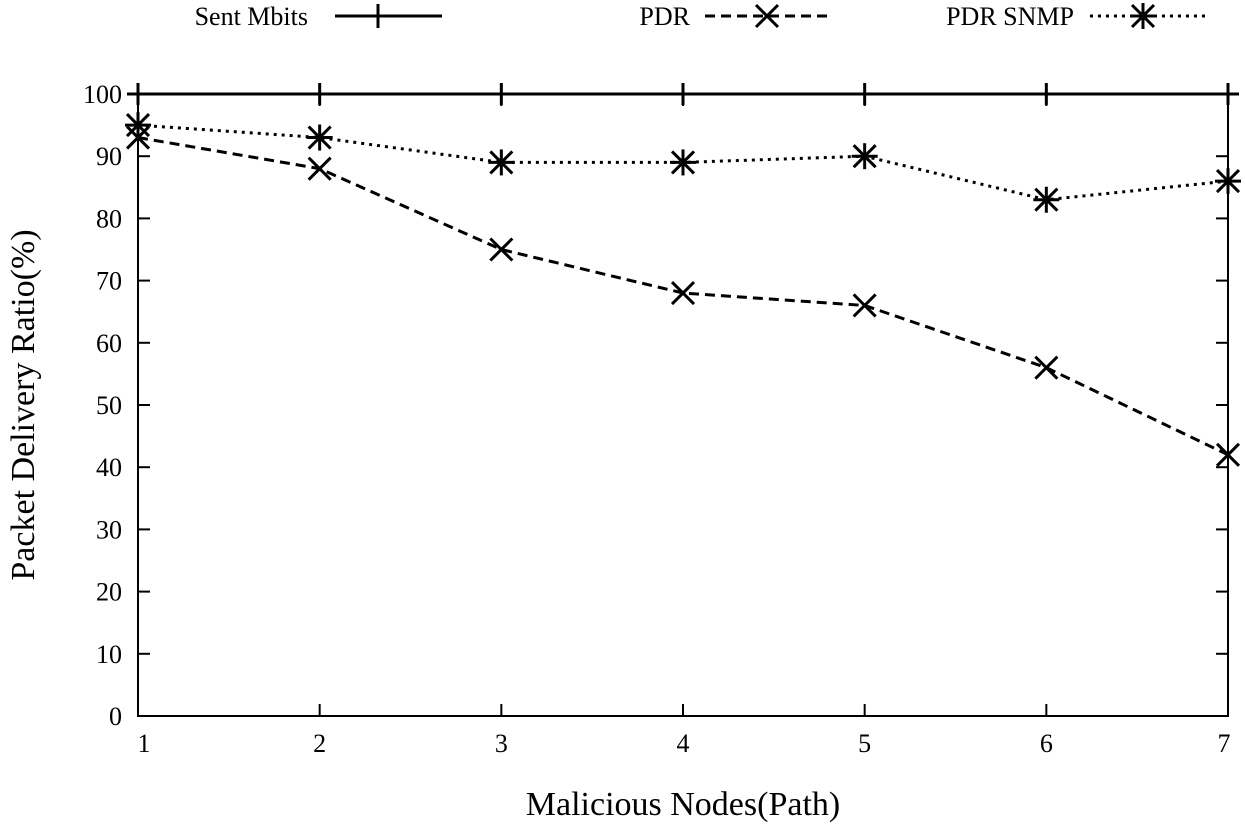  I want to click on x-tick-label: 5, so click(864, 743).